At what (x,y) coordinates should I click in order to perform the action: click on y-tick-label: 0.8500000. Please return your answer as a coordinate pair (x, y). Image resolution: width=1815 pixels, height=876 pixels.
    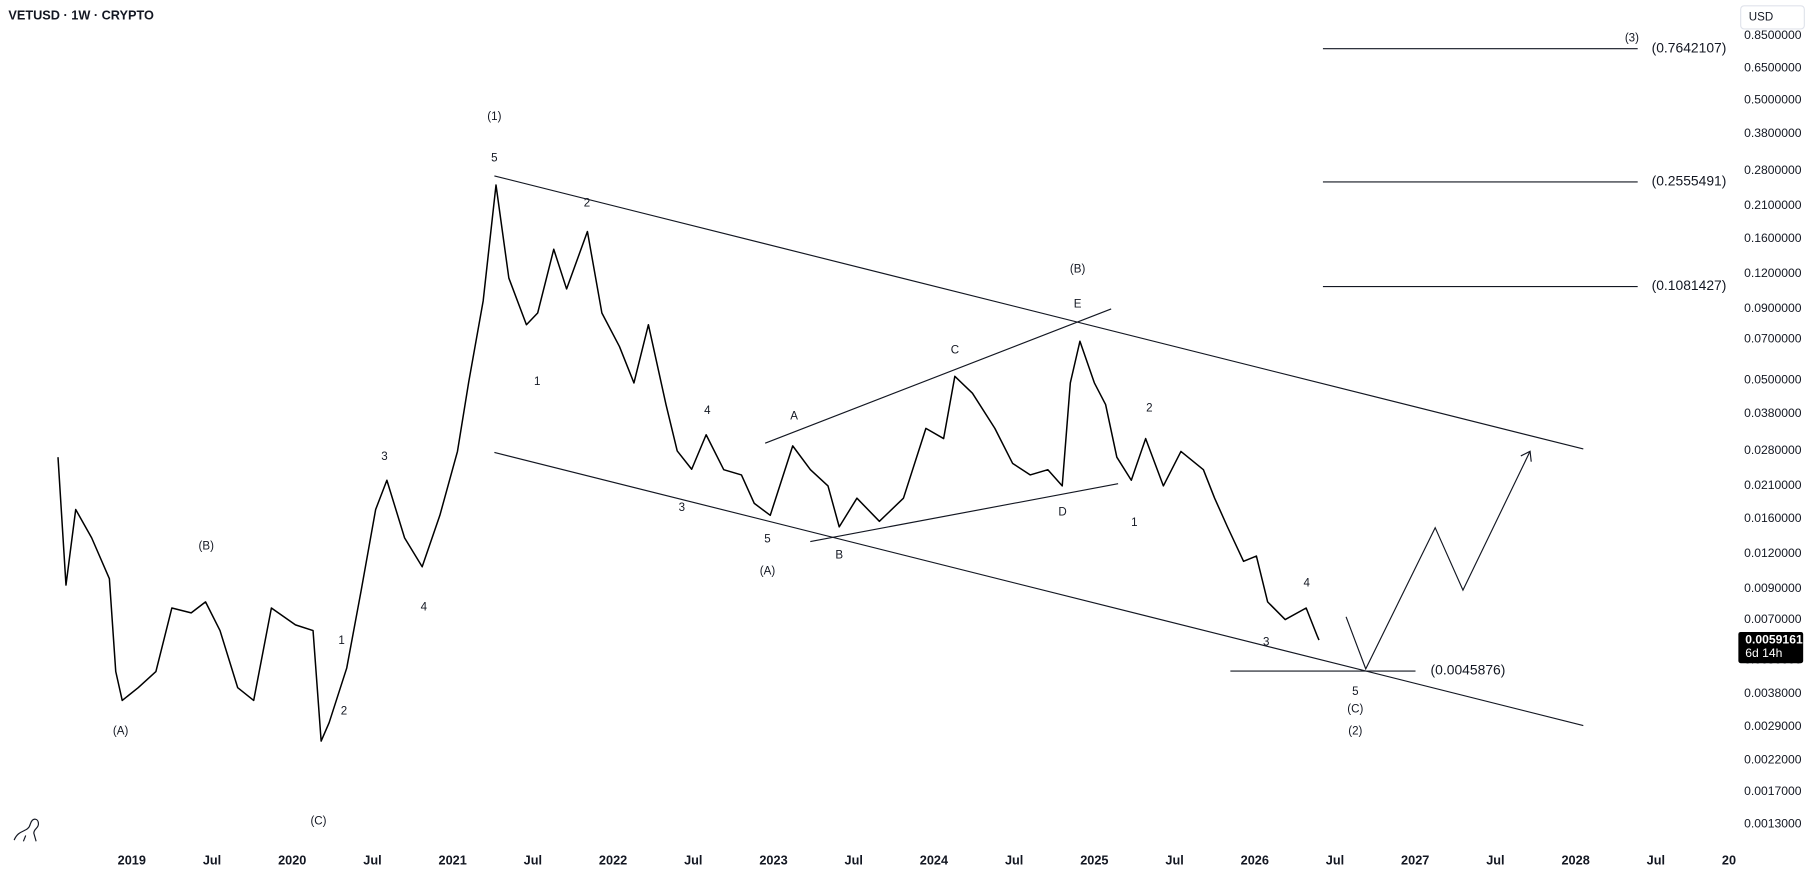
    Looking at the image, I should click on (1773, 35).